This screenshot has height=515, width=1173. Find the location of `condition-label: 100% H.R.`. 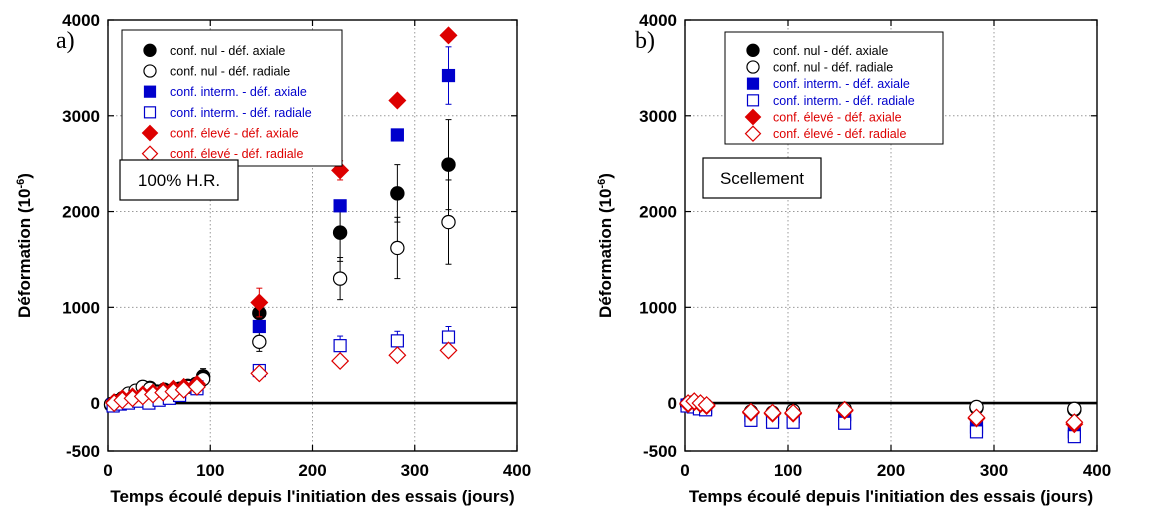

condition-label: 100% H.R. is located at coordinates (179, 180).